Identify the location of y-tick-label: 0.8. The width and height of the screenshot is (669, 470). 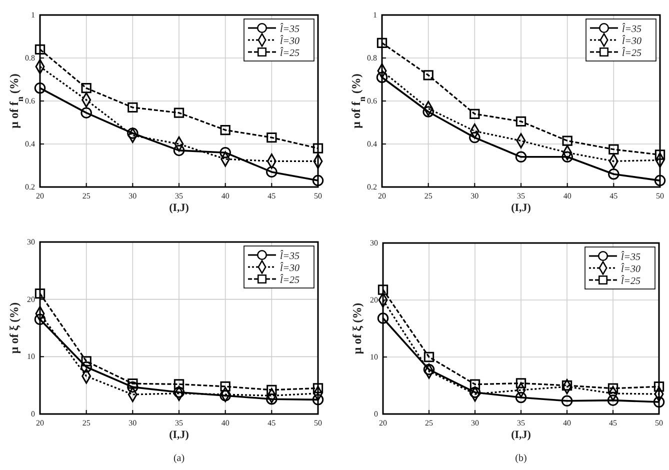
(30, 58).